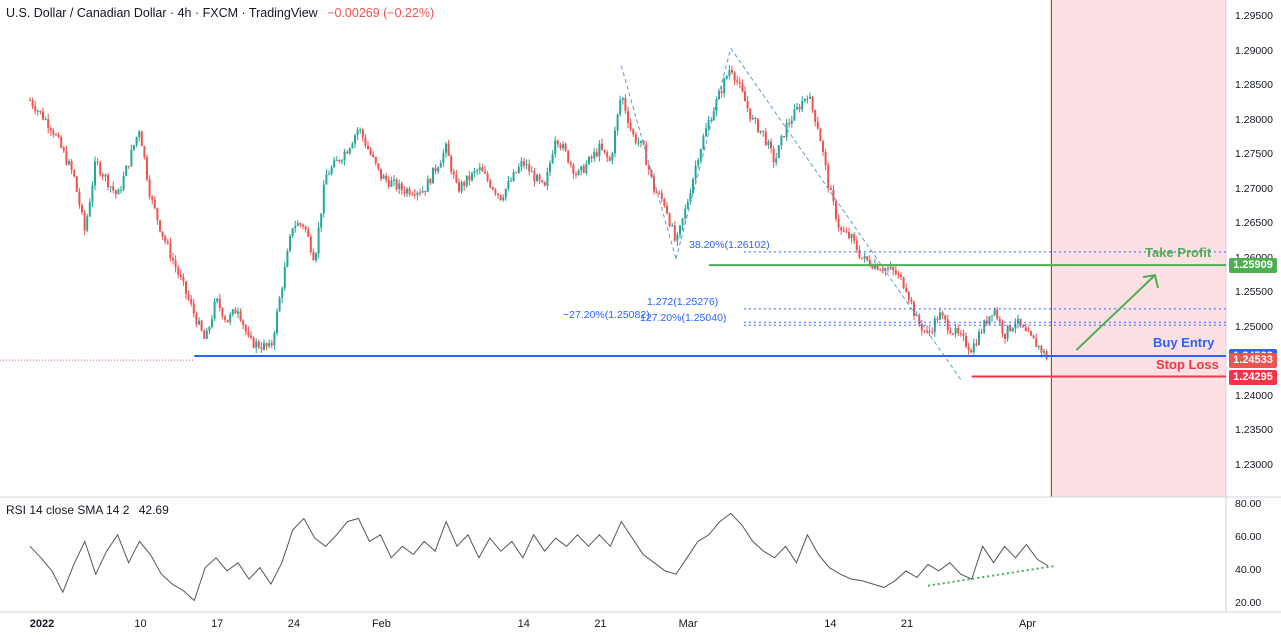 The image size is (1281, 635). What do you see at coordinates (1254, 395) in the screenshot?
I see `price-tick-label: 1.24000` at bounding box center [1254, 395].